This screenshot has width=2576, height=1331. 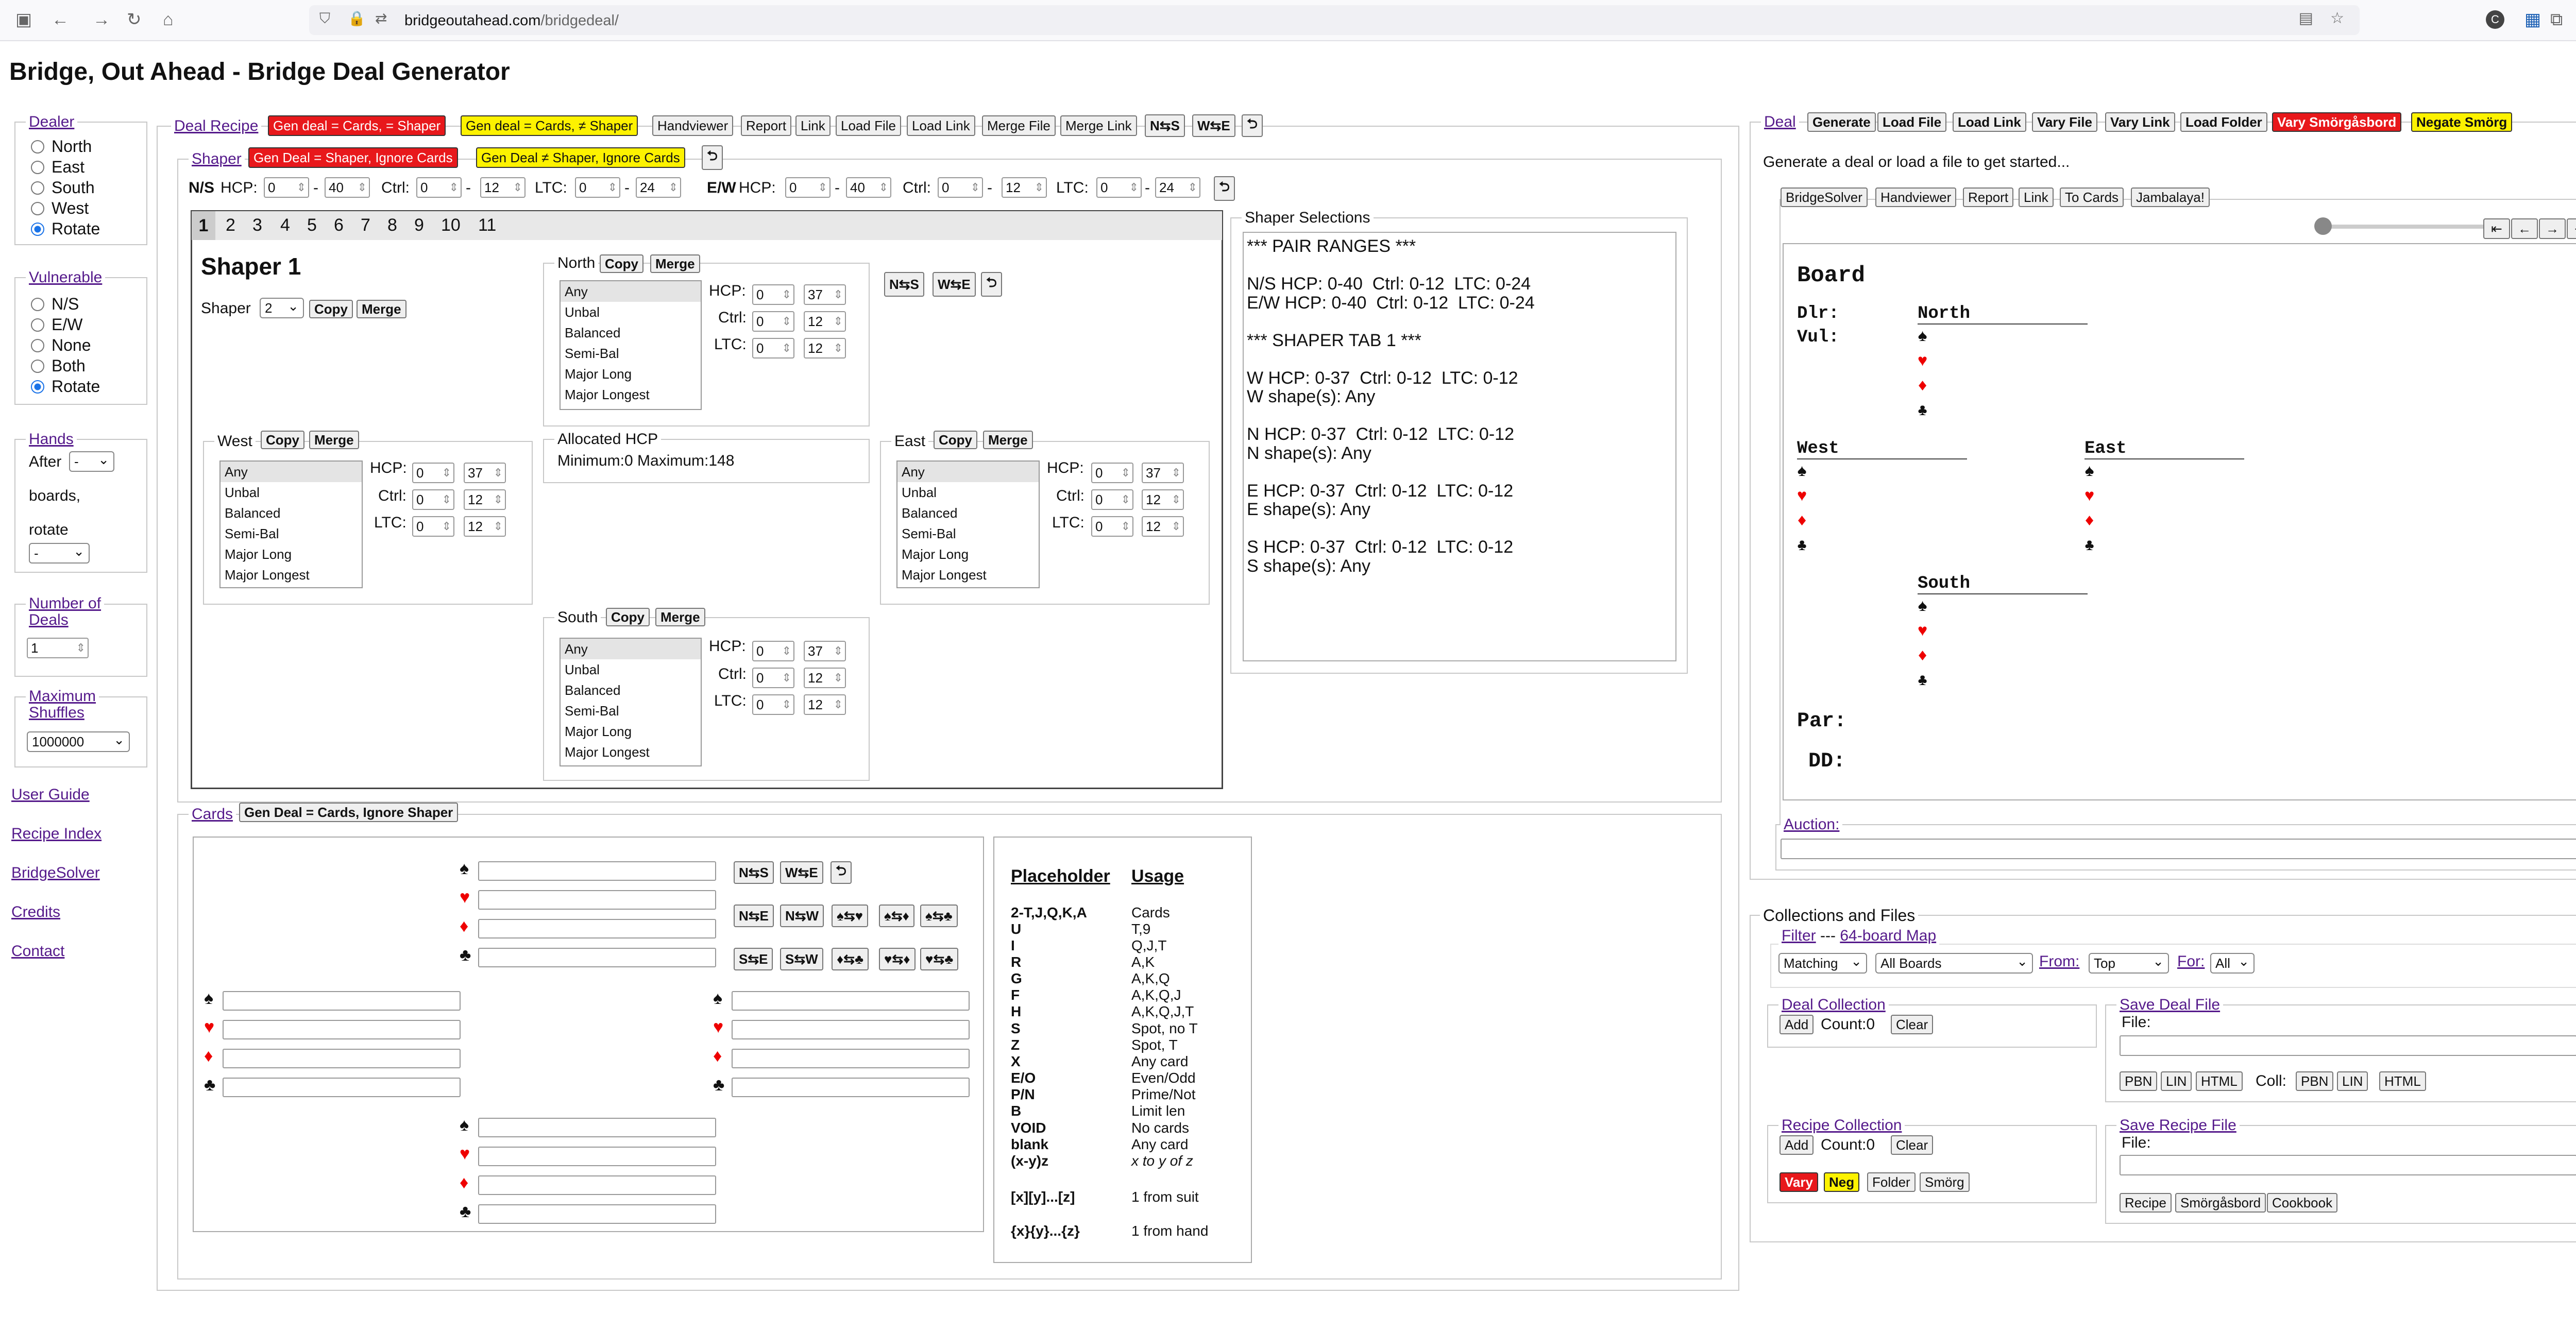 What do you see at coordinates (439, 187) in the screenshot?
I see `ns-ctrl-min: 0` at bounding box center [439, 187].